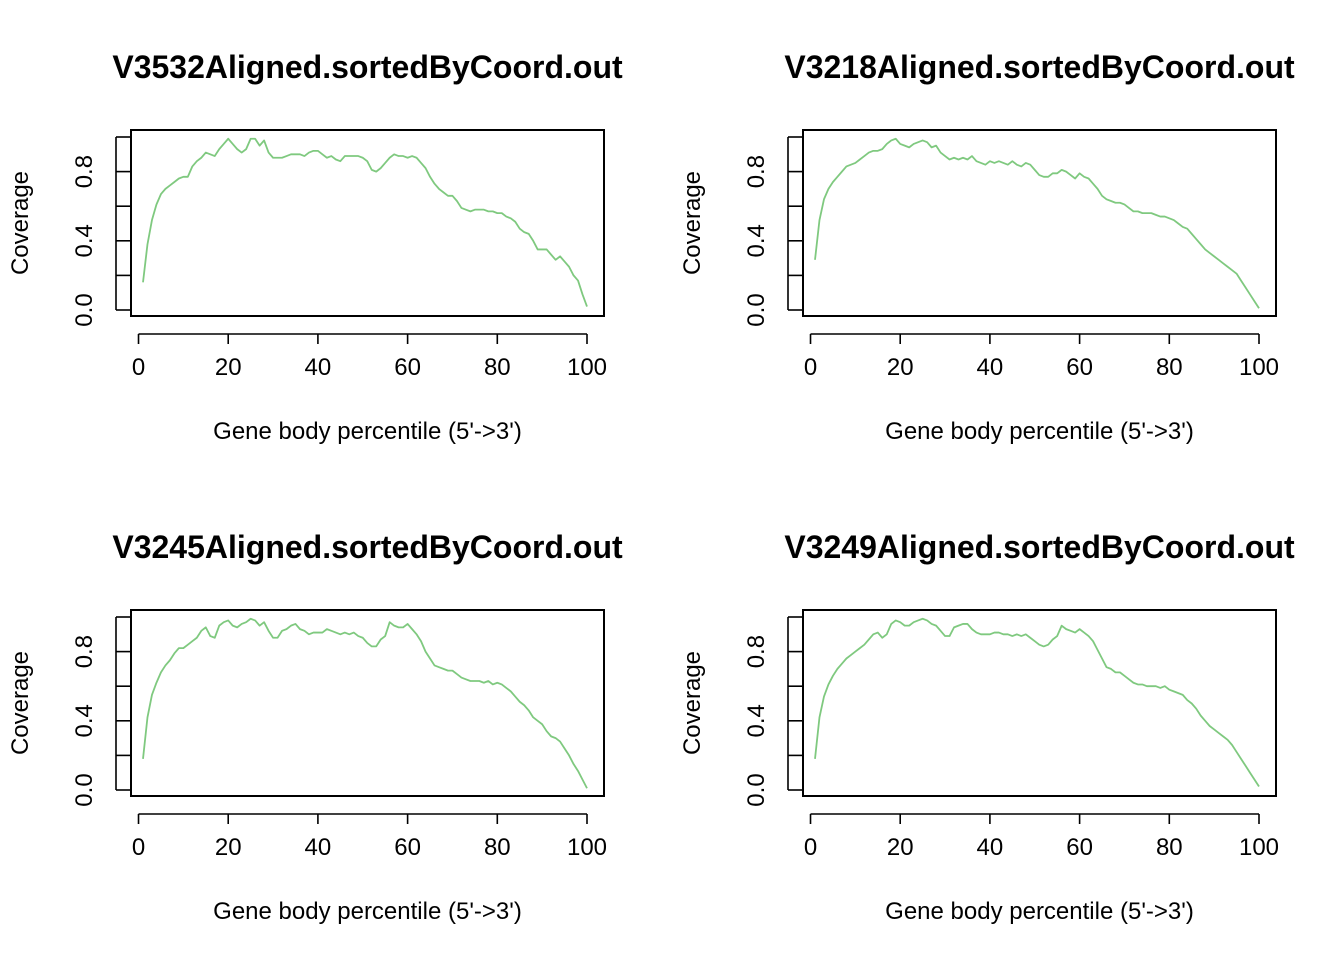 This screenshot has width=1344, height=960. Describe the element at coordinates (1039, 67) in the screenshot. I see `chart-title: V3218Aligned.sortedByCoord.out` at that location.